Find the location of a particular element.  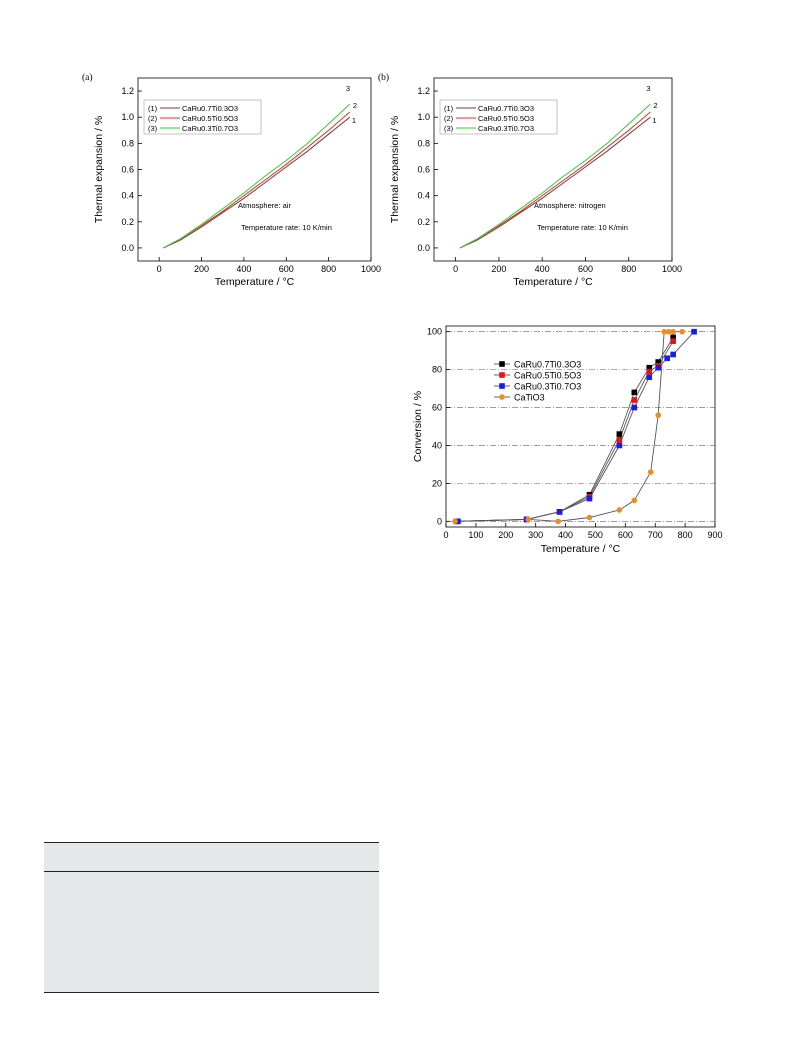

panel-label: (b) is located at coordinates (383, 77).